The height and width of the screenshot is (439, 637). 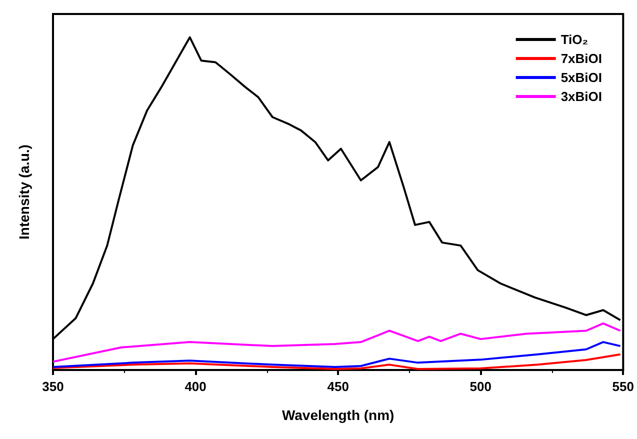 I want to click on legend-label: 3xBiOI, so click(x=581, y=96).